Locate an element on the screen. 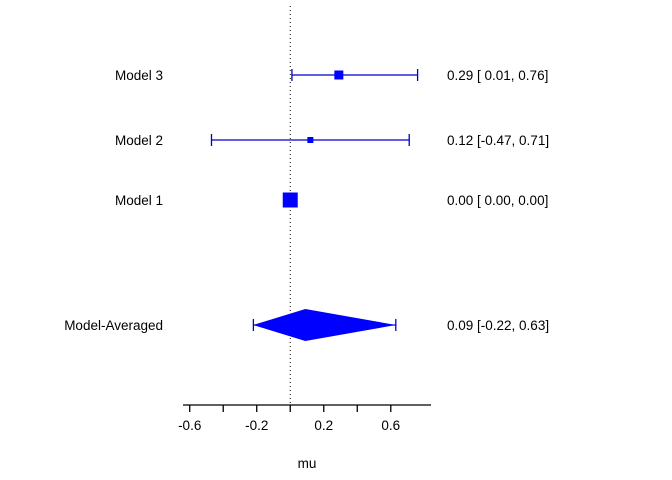  x-tick-label: 0.6 is located at coordinates (390, 425).